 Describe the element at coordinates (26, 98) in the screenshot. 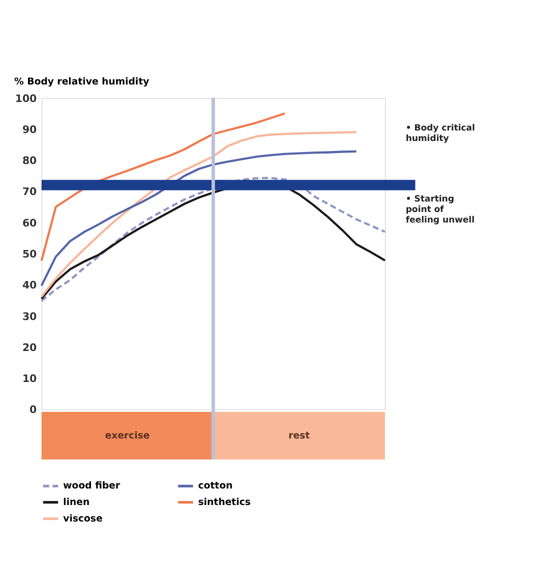

I see `y-tick-label: 100` at that location.